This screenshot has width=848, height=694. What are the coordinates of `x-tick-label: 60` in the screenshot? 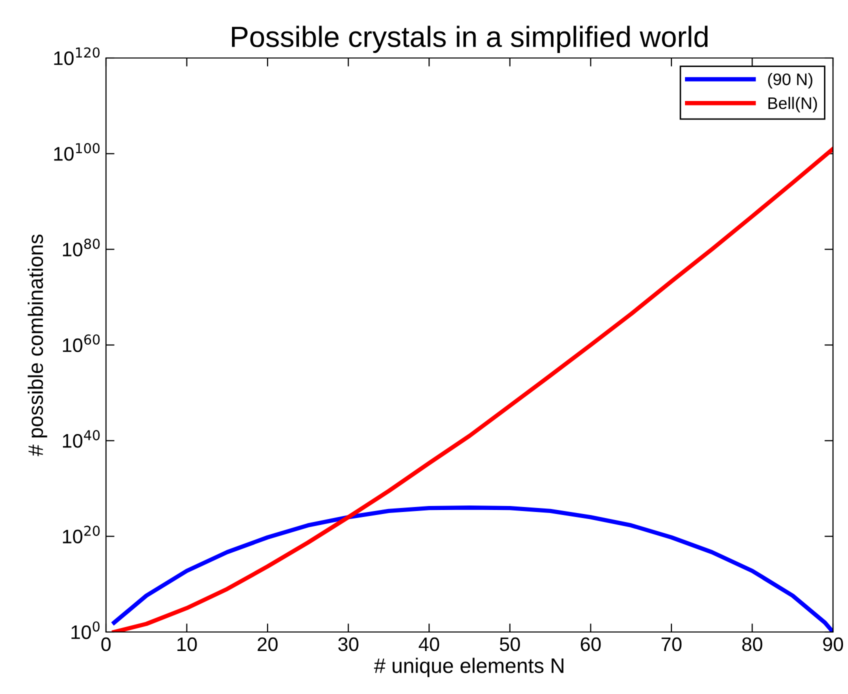 It's located at (590, 644).